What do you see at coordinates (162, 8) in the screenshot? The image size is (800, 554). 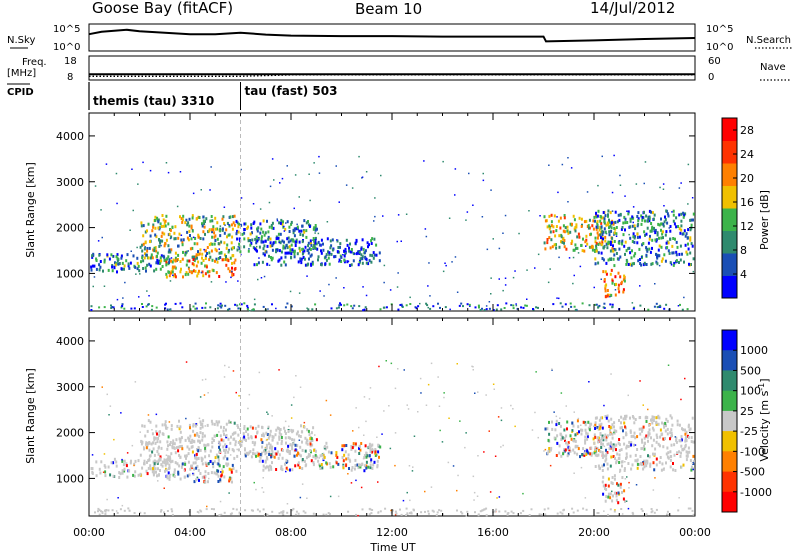 I see `station-title: Goose Bay (fitACF)` at bounding box center [162, 8].